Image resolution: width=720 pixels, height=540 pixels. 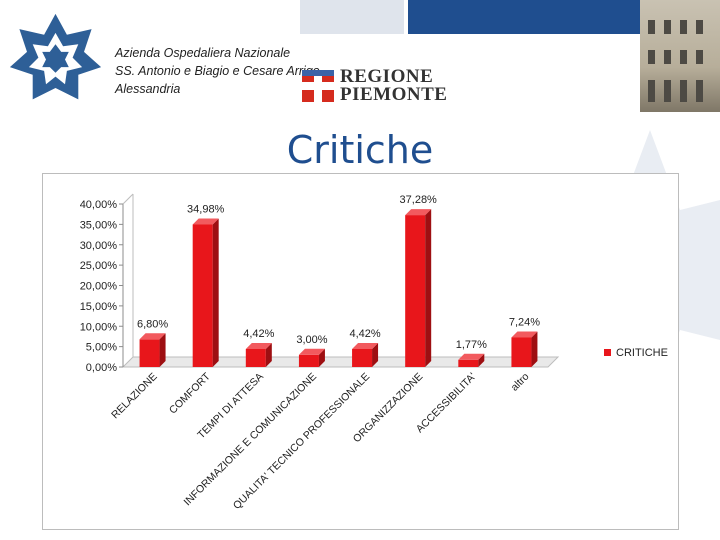 What do you see at coordinates (152, 324) in the screenshot?
I see `data-label: 6,80%` at bounding box center [152, 324].